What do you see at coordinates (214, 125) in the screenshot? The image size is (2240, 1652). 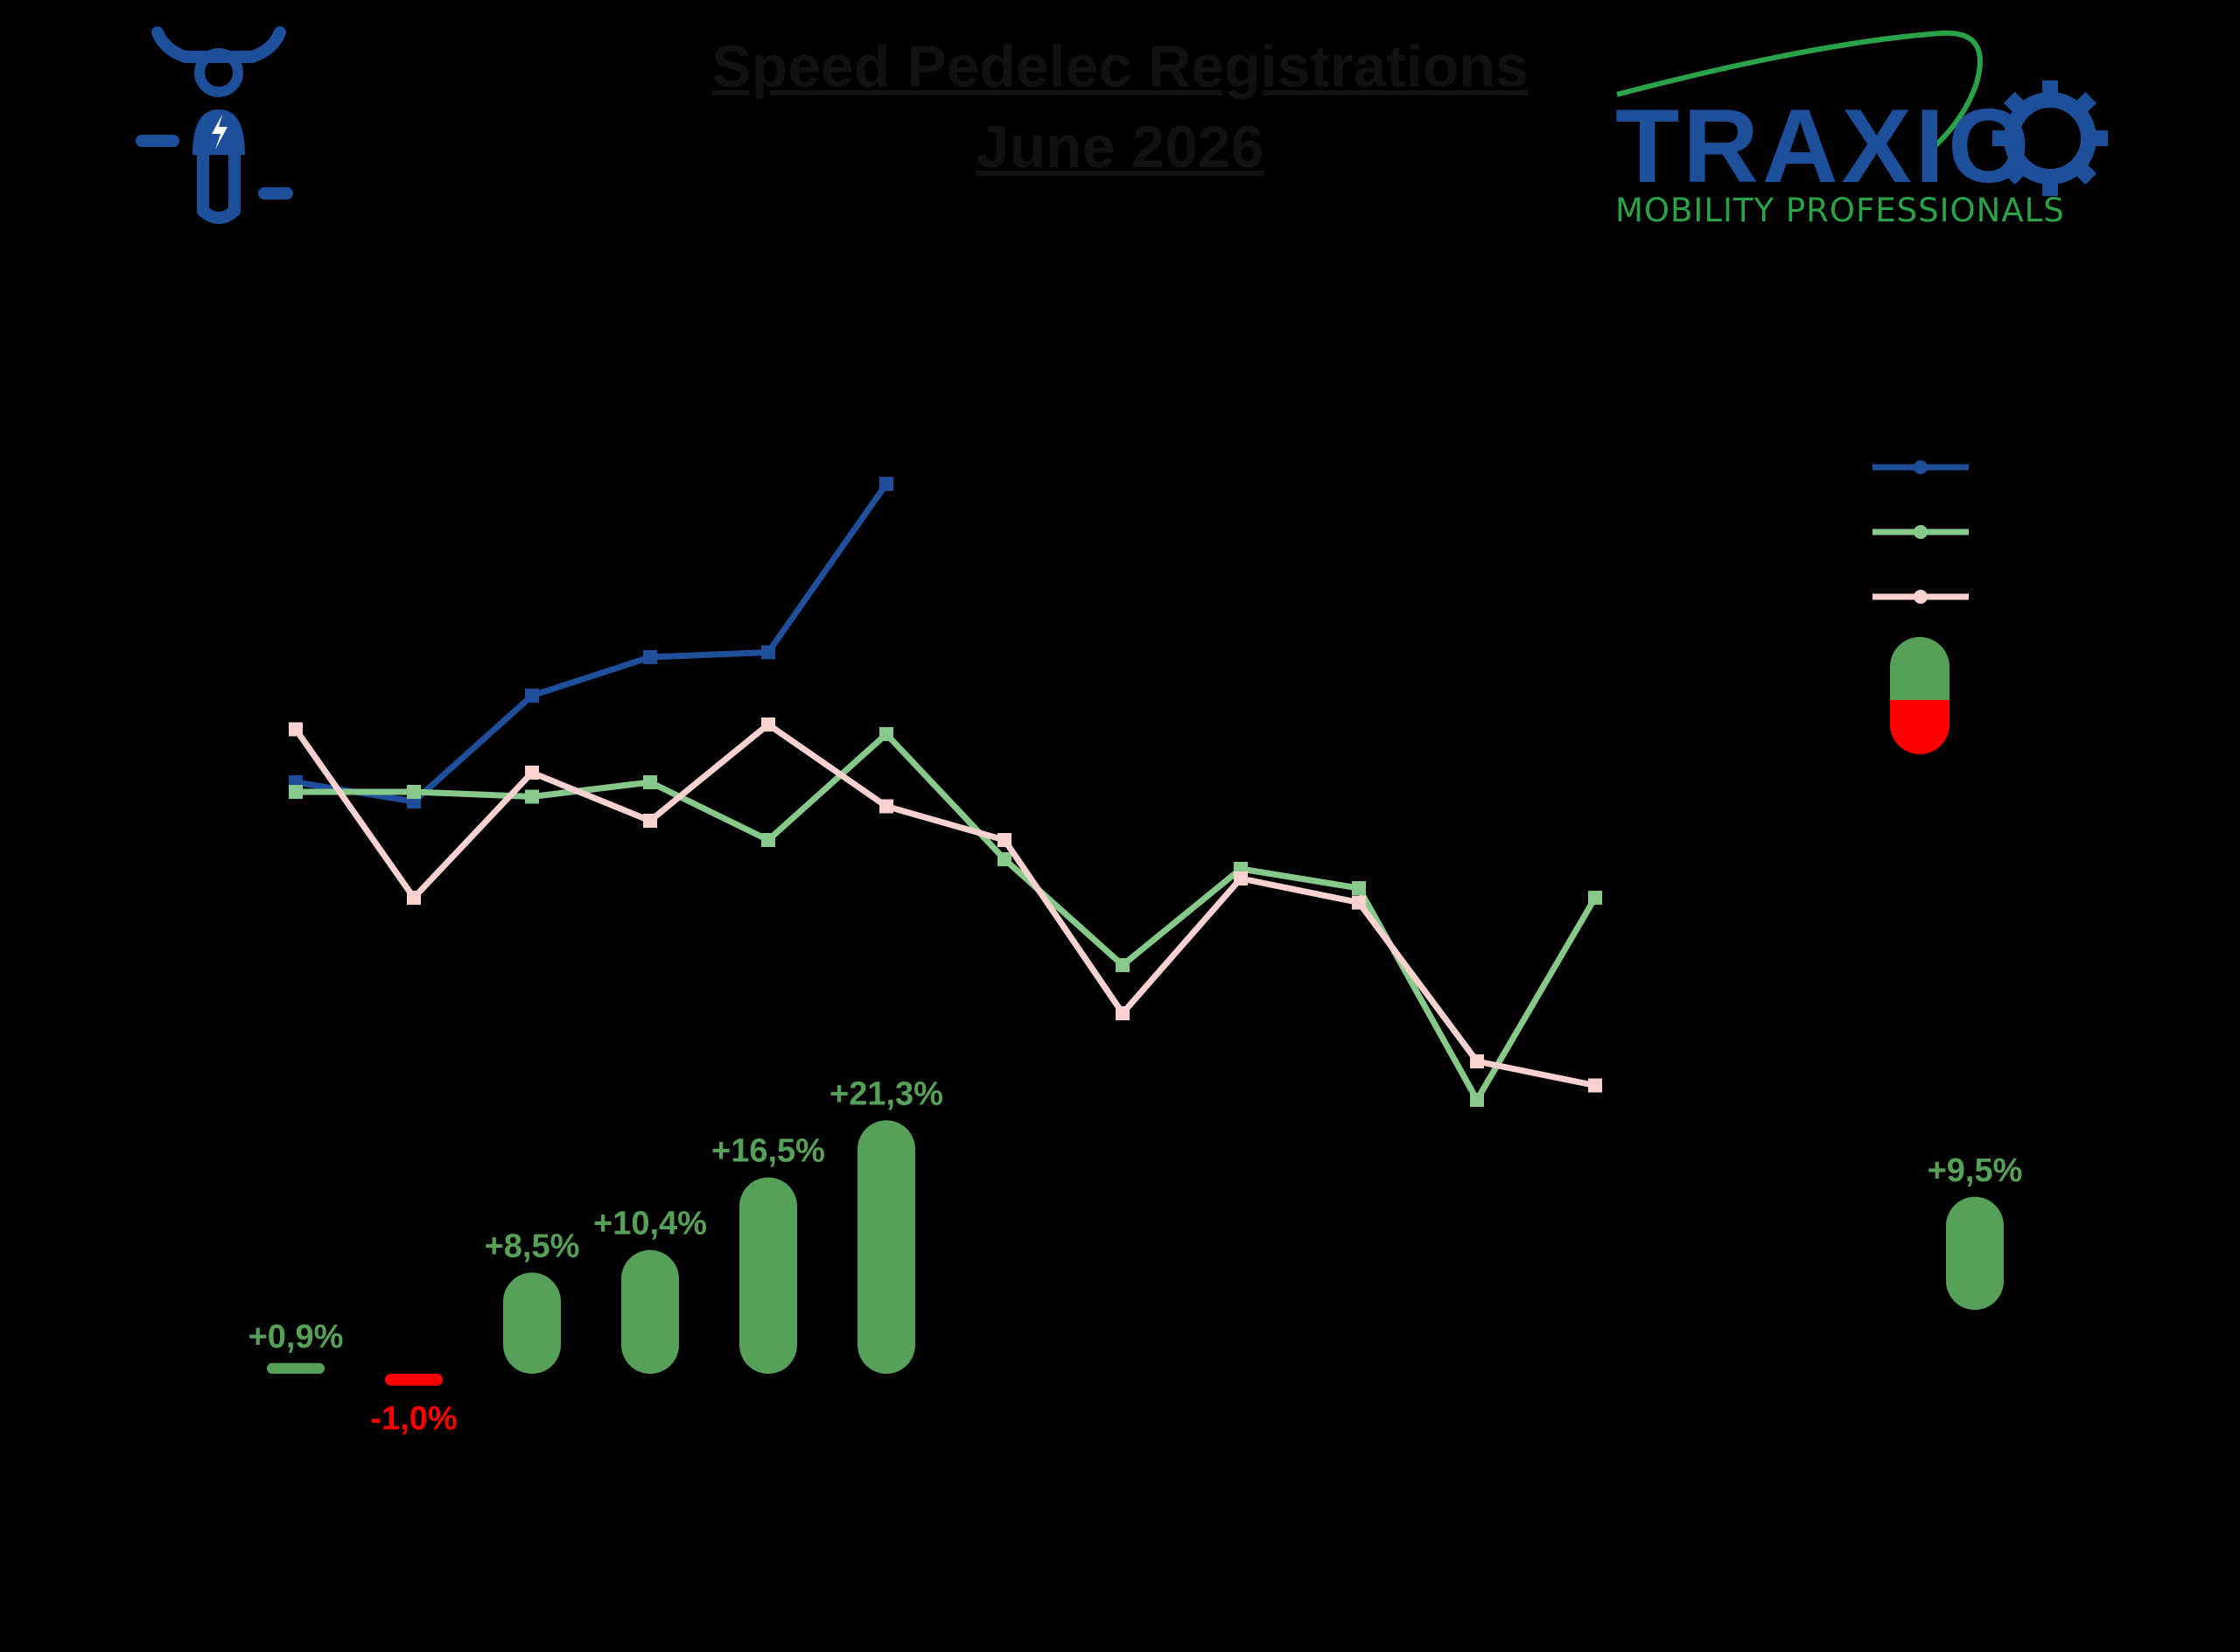 I see `speed-pedelec-icon` at bounding box center [214, 125].